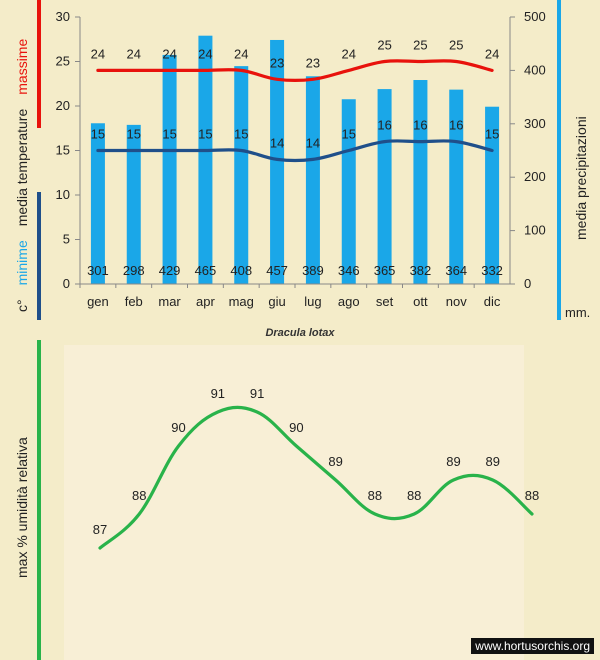 Image resolution: width=600 pixels, height=660 pixels. What do you see at coordinates (63, 105) in the screenshot?
I see `left-tick-label: 20` at bounding box center [63, 105].